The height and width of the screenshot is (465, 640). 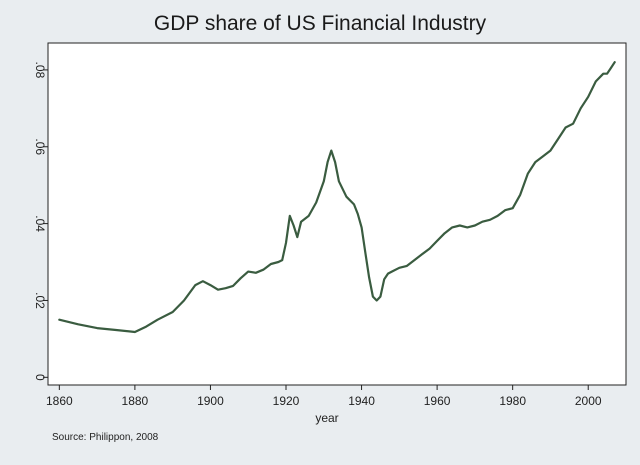 What do you see at coordinates (324, 396) in the screenshot?
I see `x-axis: 1860 1880 1900 1920 1940 1960 1980 2000` at bounding box center [324, 396].